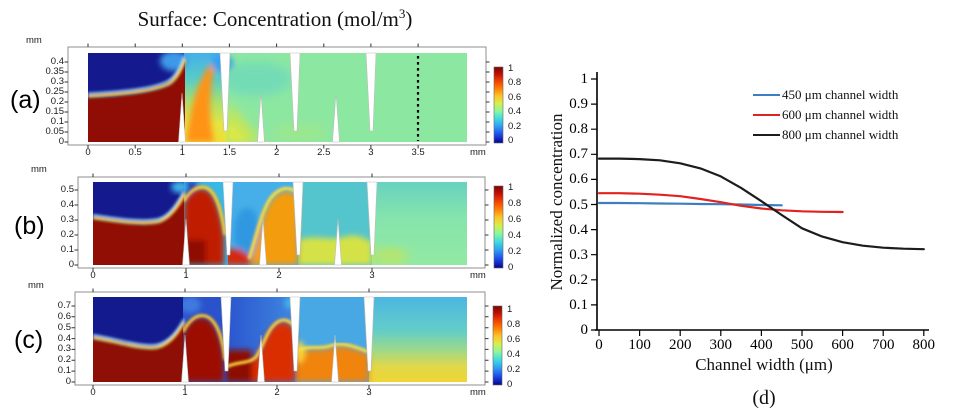 Image resolution: width=955 pixels, height=420 pixels. Describe the element at coordinates (511, 187) in the screenshot. I see `panel-b-colorbar-tick-label: 1` at that location.